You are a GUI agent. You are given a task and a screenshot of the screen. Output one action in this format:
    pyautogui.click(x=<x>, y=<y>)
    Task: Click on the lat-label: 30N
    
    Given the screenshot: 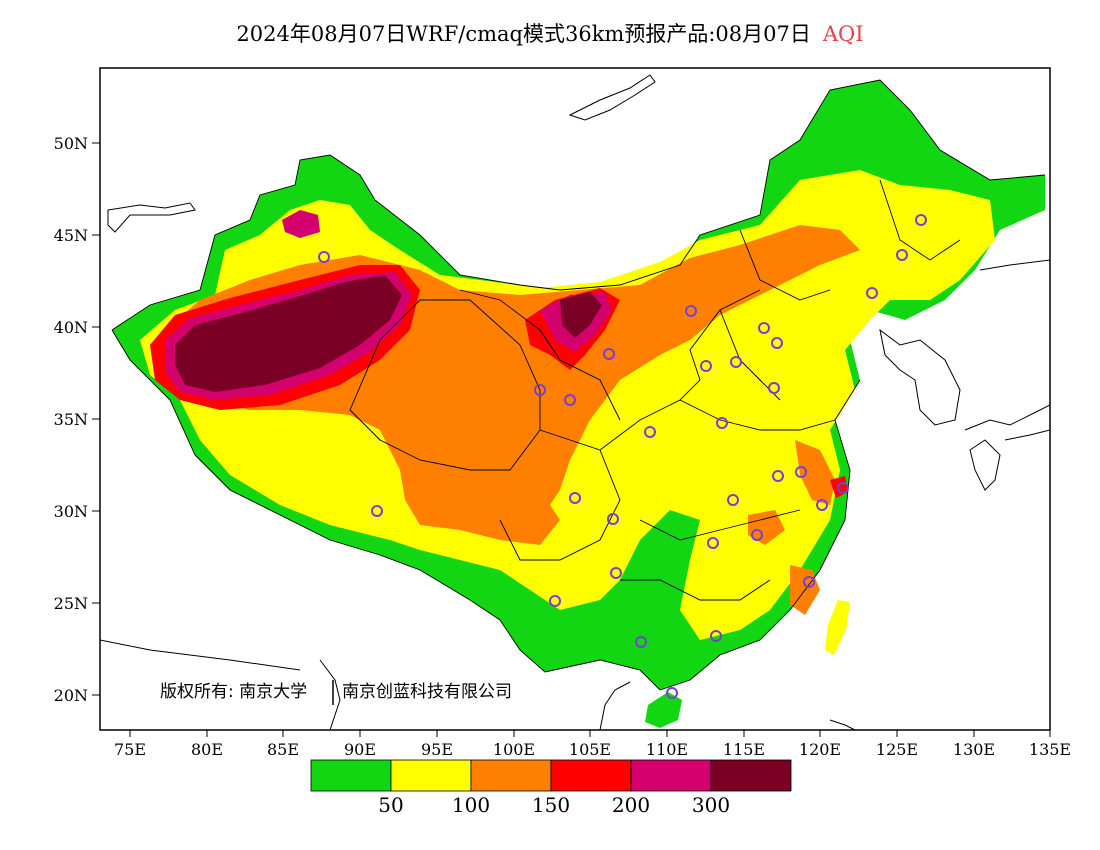 What is the action you would take?
    pyautogui.click(x=71, y=511)
    